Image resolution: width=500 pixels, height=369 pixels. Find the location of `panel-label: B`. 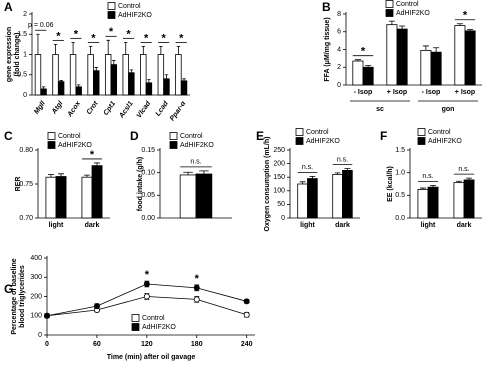

panel-label: B is located at coordinates (326, 7).